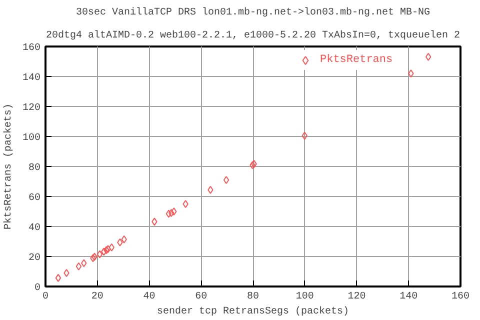  I want to click on x-tick-label: 20, so click(97, 297).